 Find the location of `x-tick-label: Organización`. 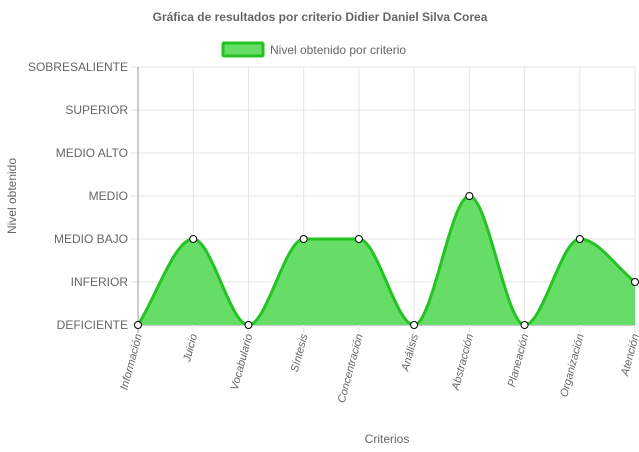

x-tick-label: Organización is located at coordinates (572, 366).